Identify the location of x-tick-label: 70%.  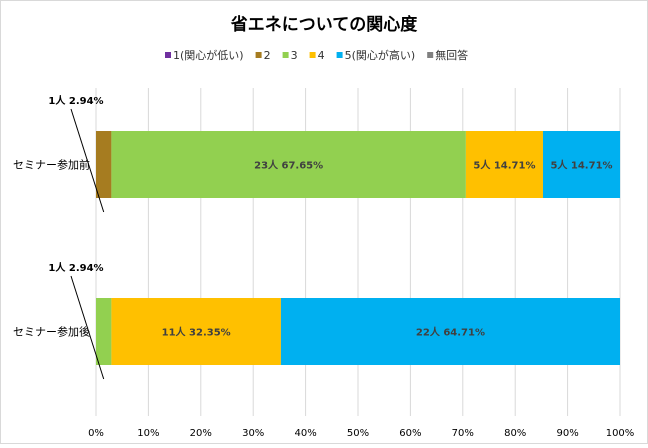
(463, 433).